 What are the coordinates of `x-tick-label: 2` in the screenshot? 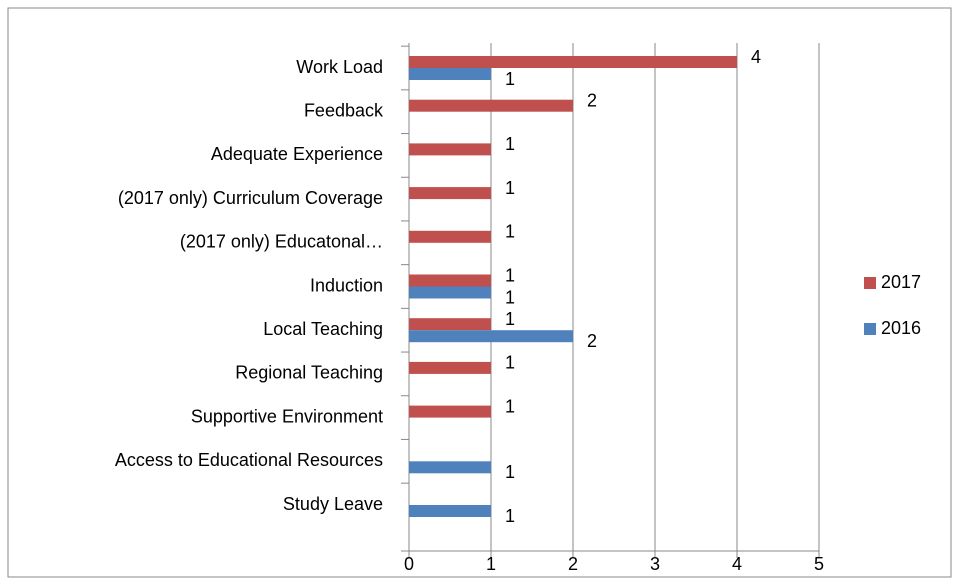 It's located at (573, 564).